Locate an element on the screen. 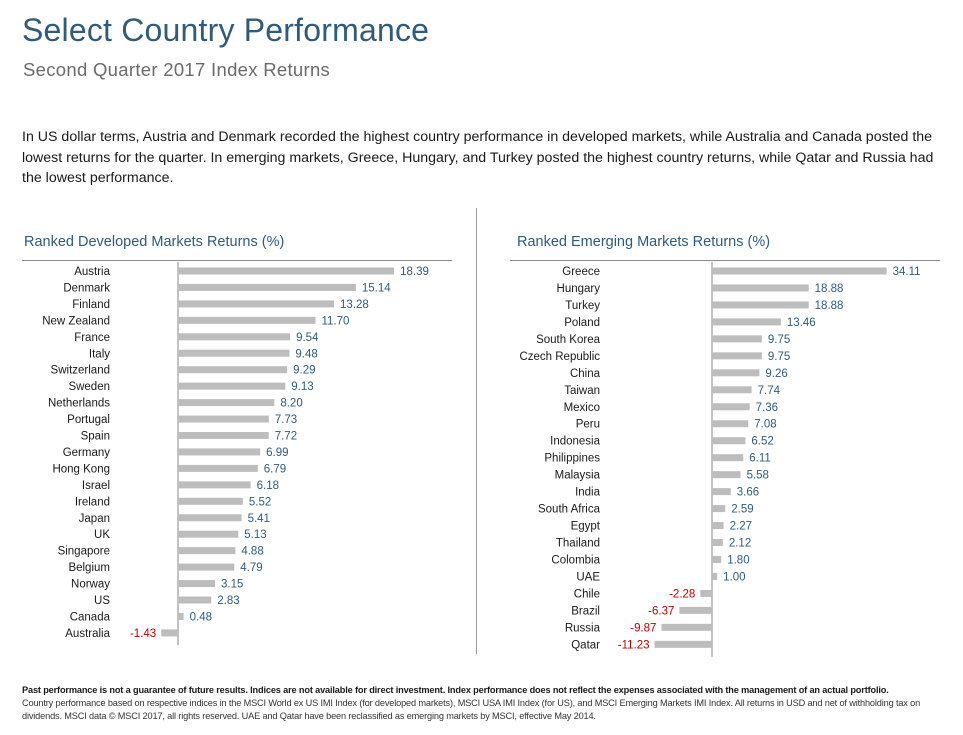 This screenshot has height=735, width=963. category-label: Indonesia is located at coordinates (575, 442).